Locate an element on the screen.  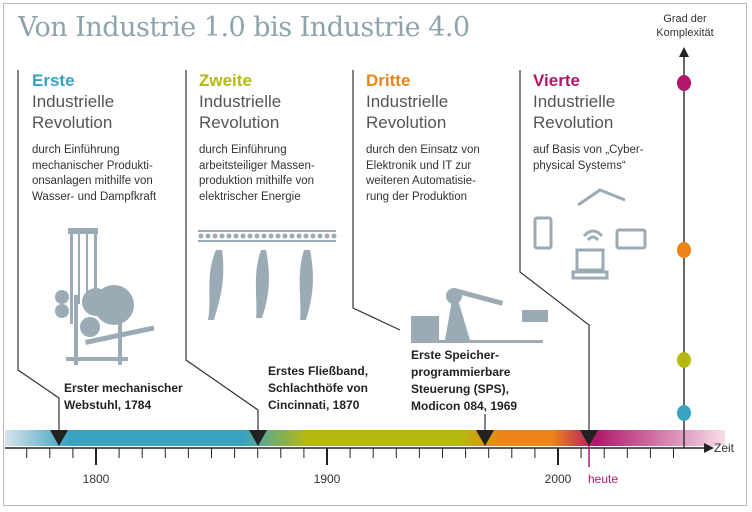
page-title: Von Industrie 1.0 bis Industrie 4.0 is located at coordinates (244, 27).